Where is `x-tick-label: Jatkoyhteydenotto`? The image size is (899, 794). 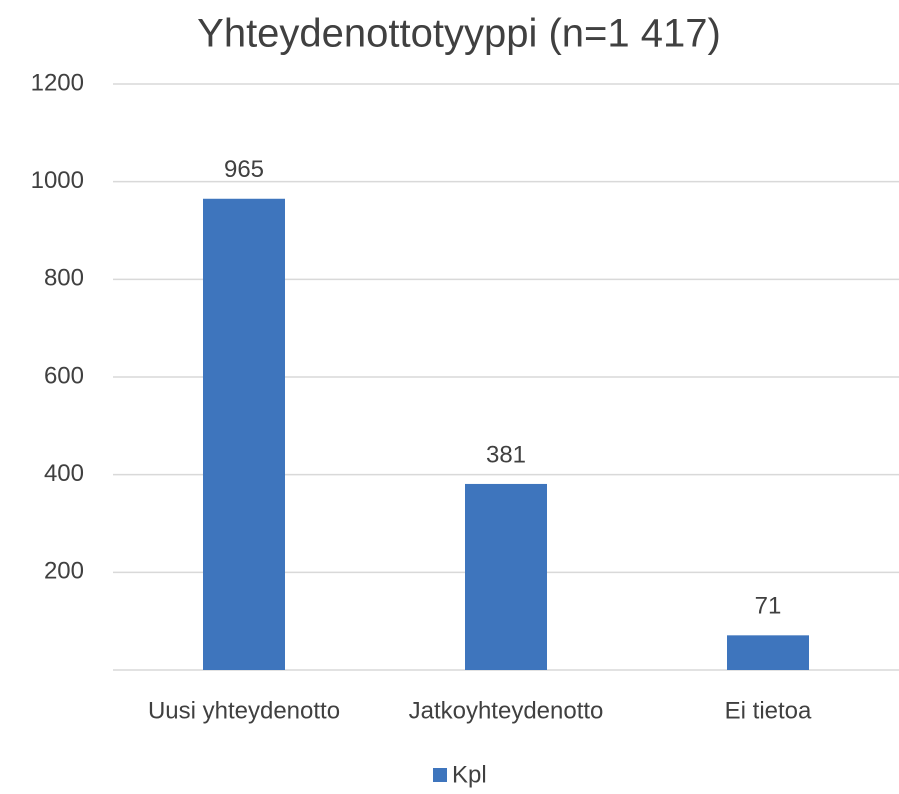 x-tick-label: Jatkoyhteydenotto is located at coordinates (506, 710).